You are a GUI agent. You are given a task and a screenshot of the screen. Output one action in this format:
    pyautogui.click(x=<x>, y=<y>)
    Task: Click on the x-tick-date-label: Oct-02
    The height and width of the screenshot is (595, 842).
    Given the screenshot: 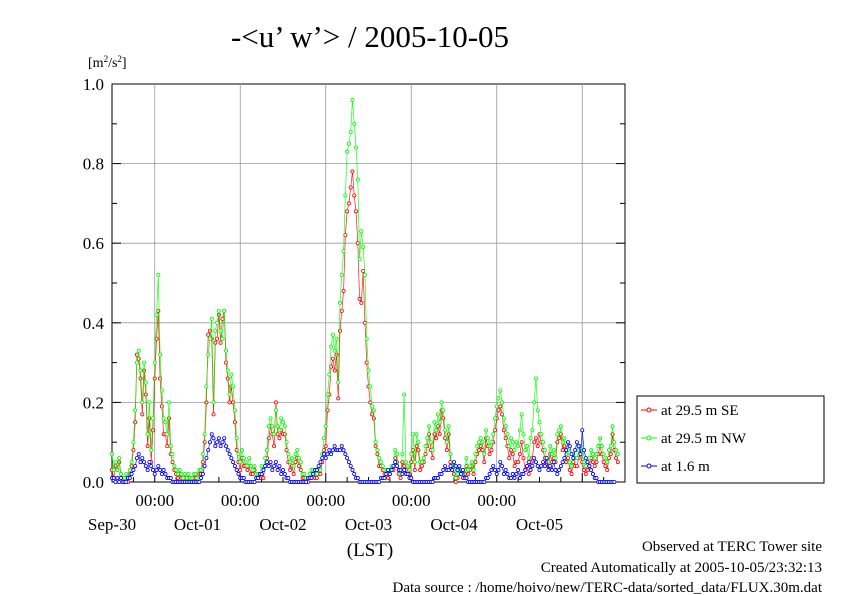 What is the action you would take?
    pyautogui.click(x=282, y=524)
    